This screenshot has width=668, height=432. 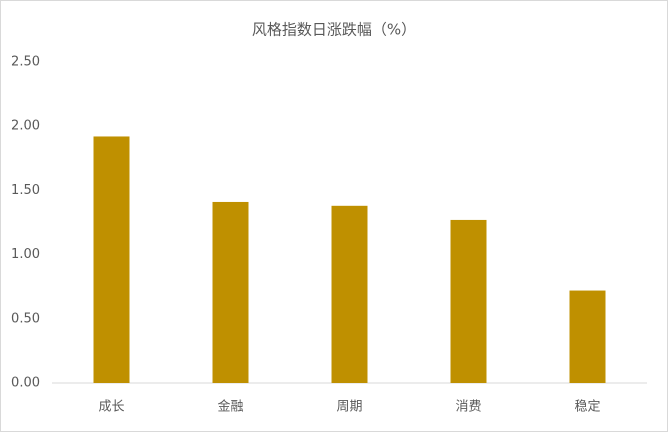 I want to click on y-tick-label: 0.00, so click(x=25, y=383).